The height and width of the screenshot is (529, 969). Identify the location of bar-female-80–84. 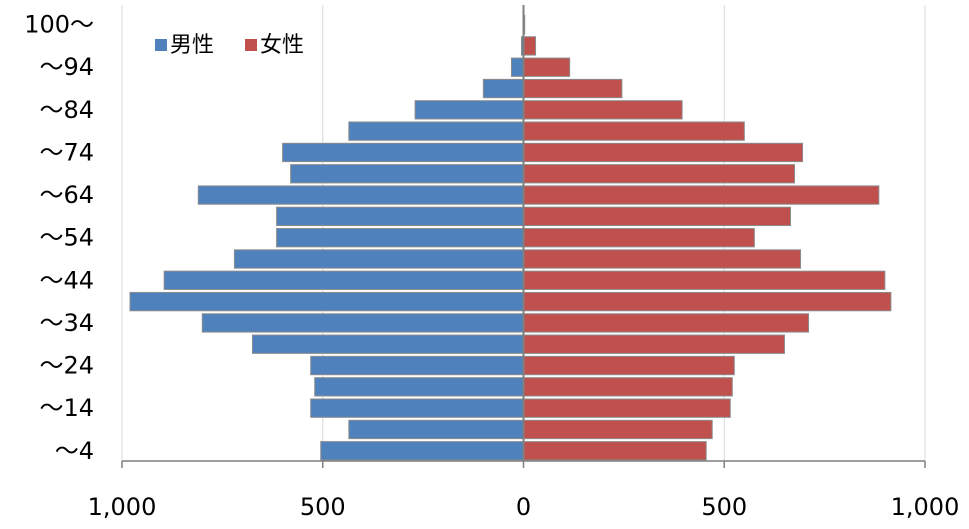
(603, 110).